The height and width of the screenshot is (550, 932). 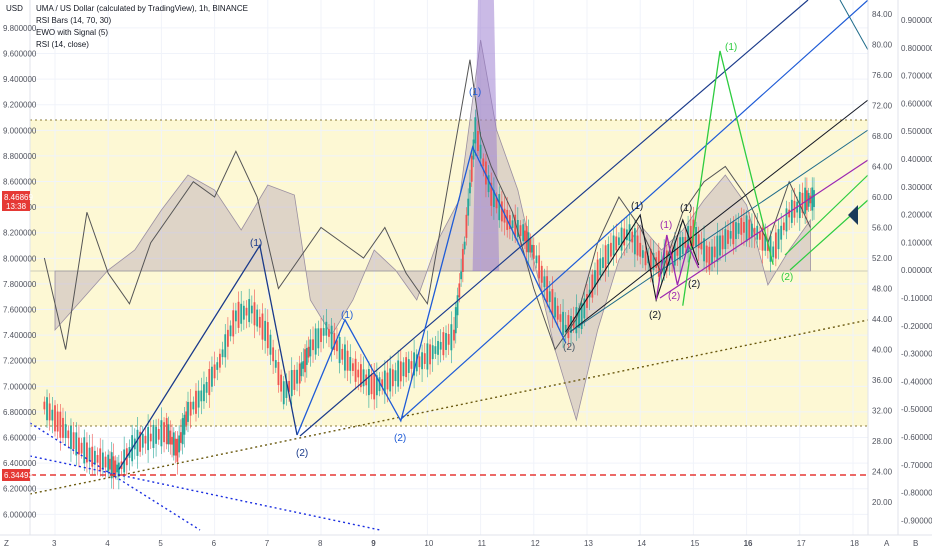 What do you see at coordinates (16, 206) in the screenshot?
I see `current-price-time: 13:38` at bounding box center [16, 206].